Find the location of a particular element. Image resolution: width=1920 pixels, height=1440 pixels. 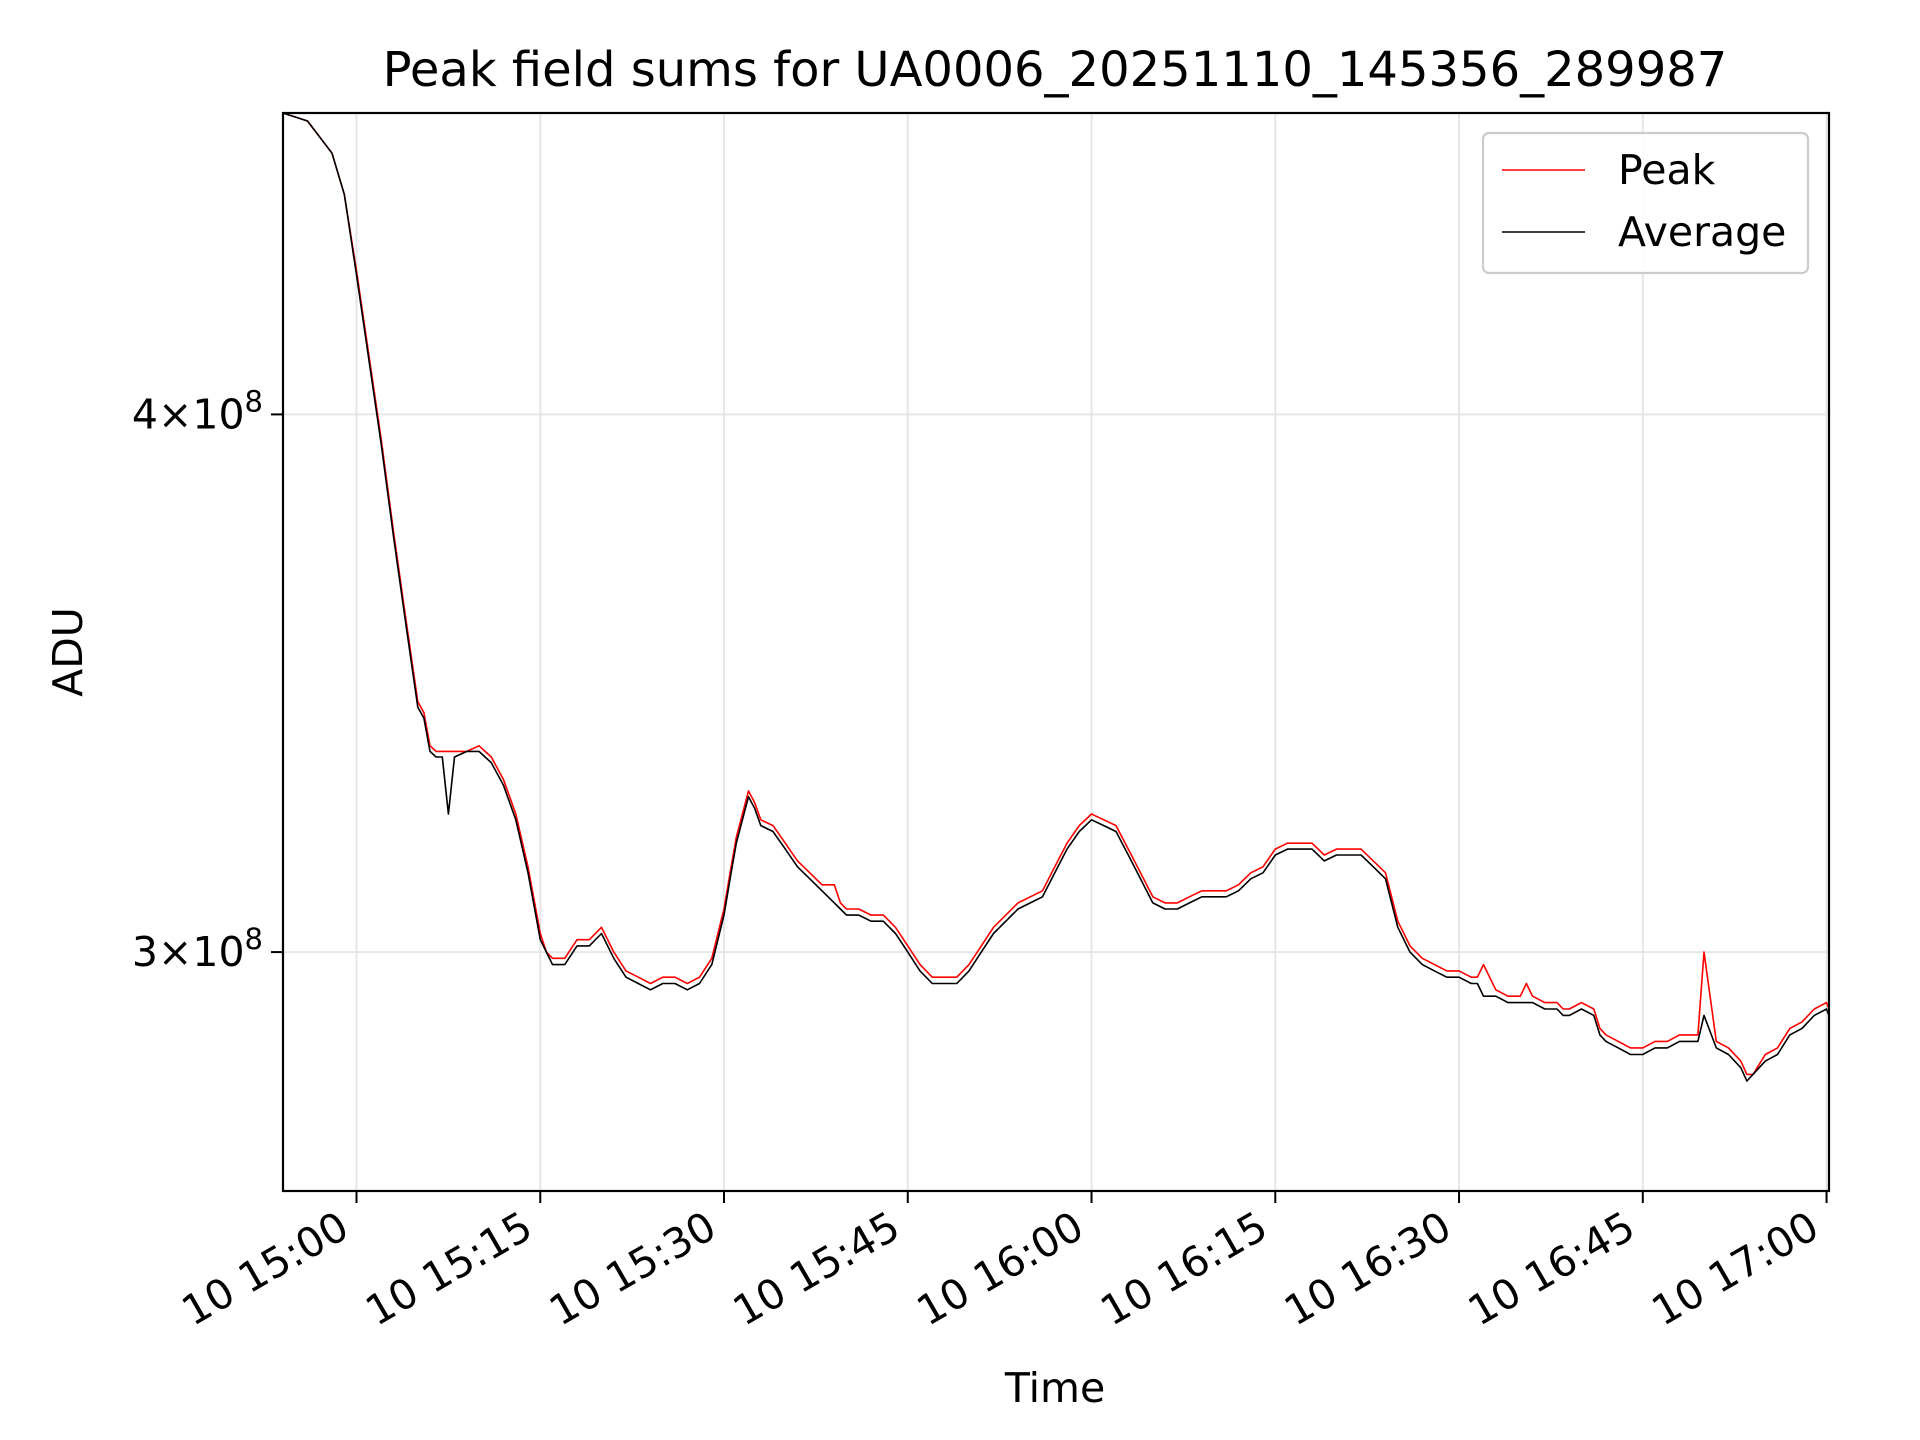

legend-frame is located at coordinates (1645, 203).